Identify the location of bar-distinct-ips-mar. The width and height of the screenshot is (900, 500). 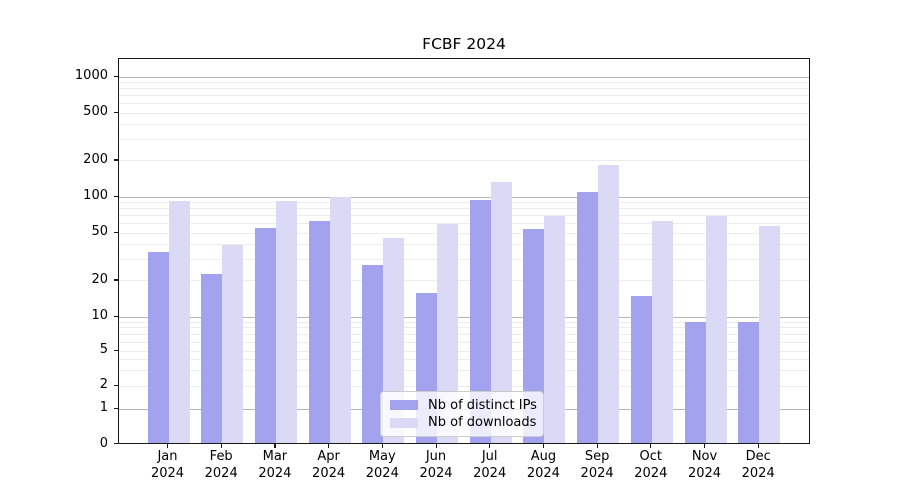
(265, 335).